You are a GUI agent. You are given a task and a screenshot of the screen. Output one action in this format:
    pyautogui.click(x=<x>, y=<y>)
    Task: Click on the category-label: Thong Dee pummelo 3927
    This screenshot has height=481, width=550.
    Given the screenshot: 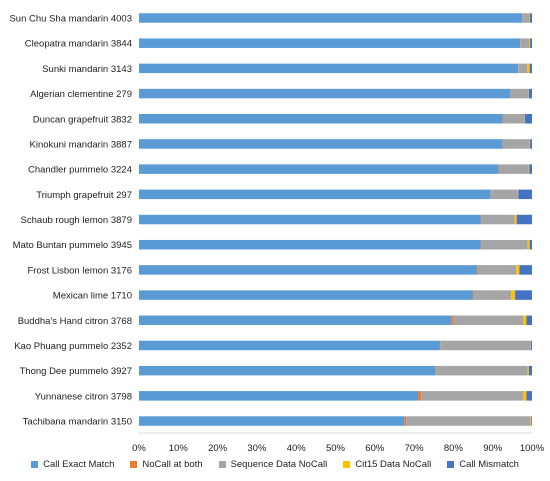 What is the action you would take?
    pyautogui.click(x=76, y=371)
    